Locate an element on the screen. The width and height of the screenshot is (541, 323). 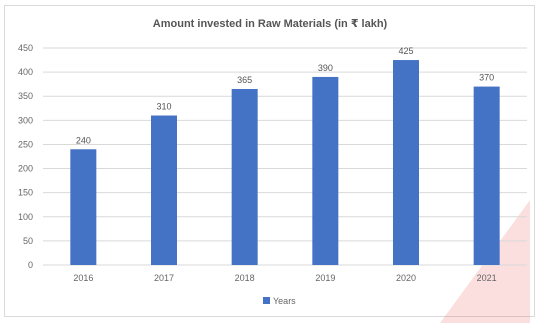
legend-label: Years is located at coordinates (284, 301).